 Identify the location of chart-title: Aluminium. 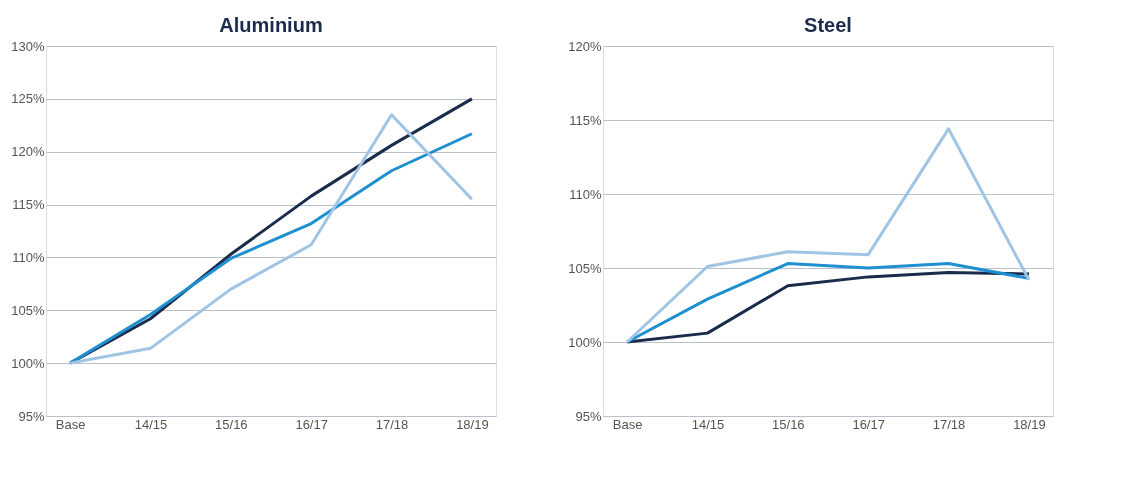
(271, 25).